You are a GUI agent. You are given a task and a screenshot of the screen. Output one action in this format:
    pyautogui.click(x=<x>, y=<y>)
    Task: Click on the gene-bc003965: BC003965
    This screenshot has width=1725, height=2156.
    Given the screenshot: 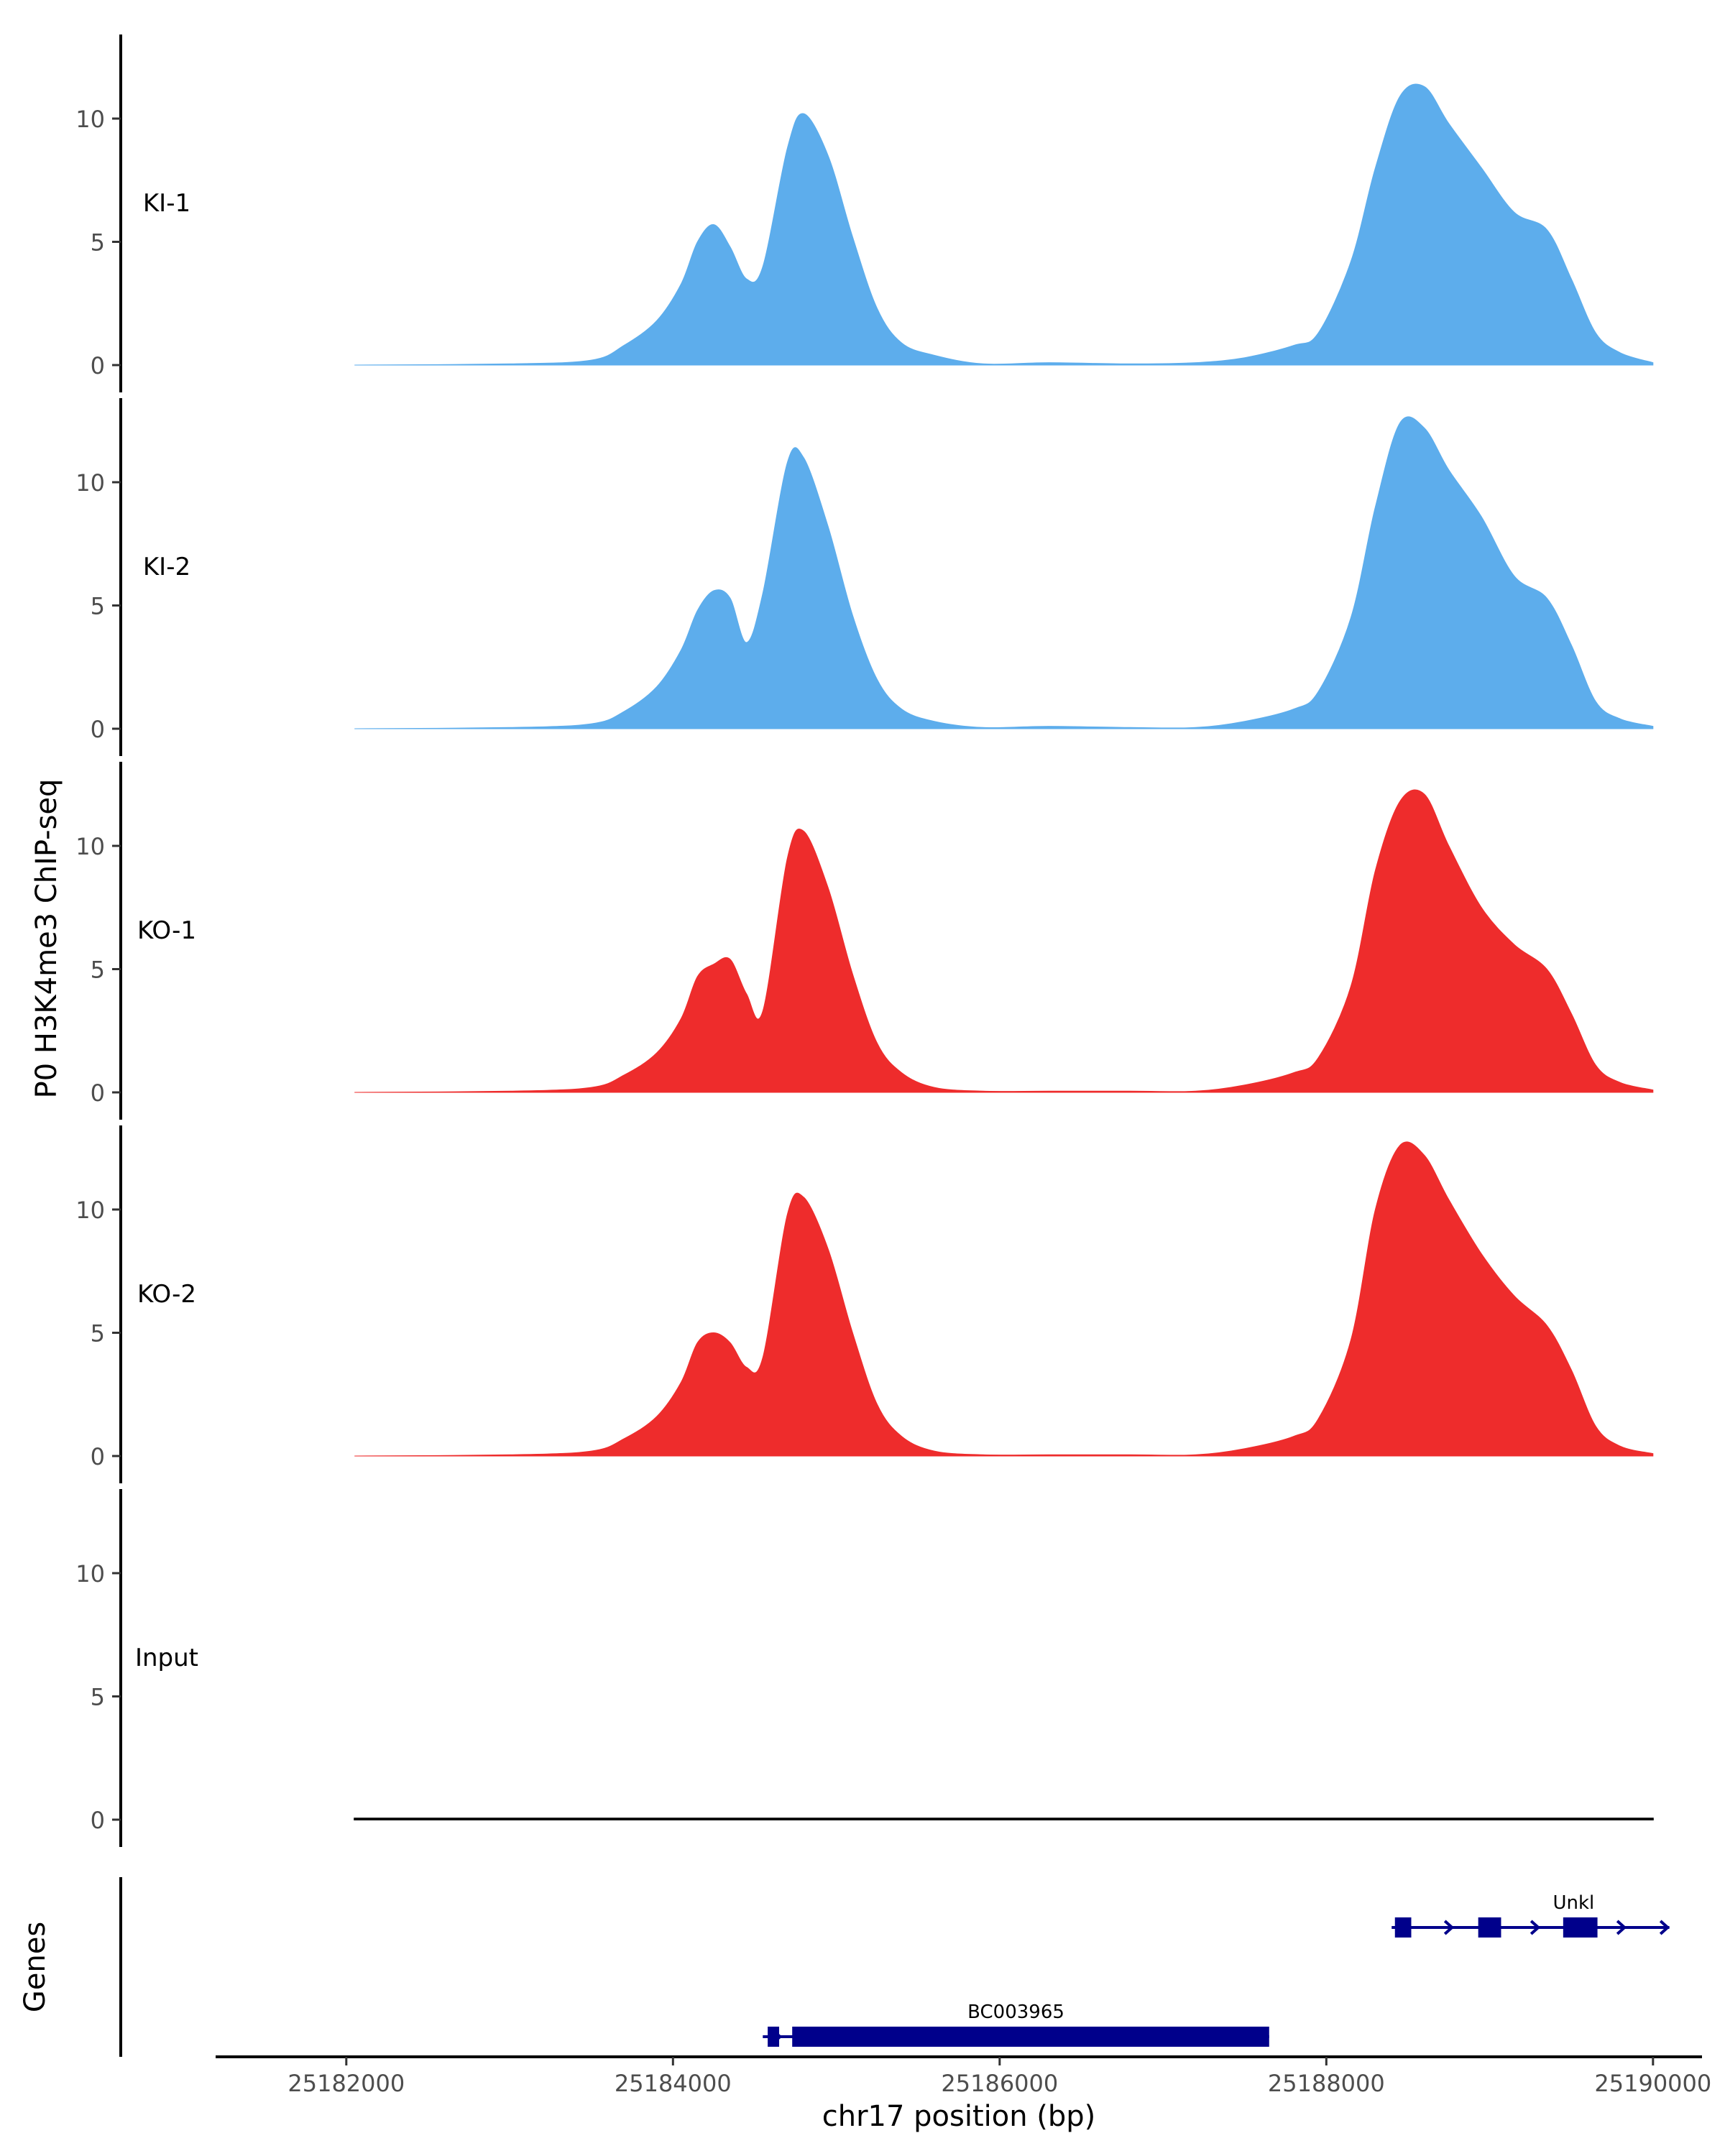 What is the action you would take?
    pyautogui.click(x=1016, y=2024)
    